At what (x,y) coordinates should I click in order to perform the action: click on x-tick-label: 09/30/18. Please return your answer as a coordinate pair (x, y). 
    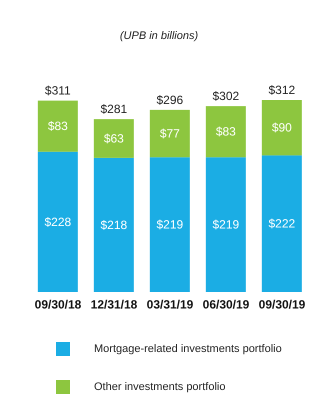
    Looking at the image, I should click on (58, 305).